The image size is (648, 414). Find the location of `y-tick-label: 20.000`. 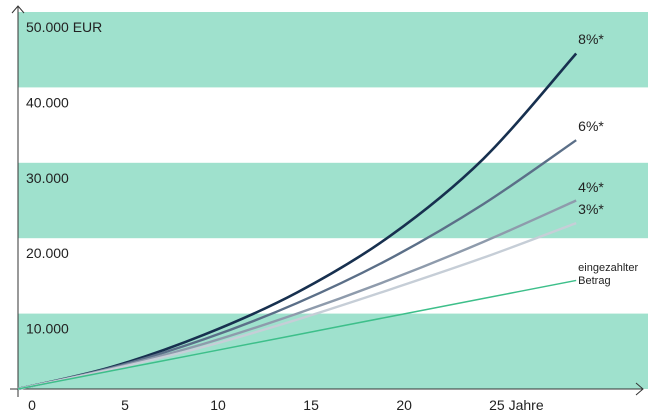

y-tick-label: 20.000 is located at coordinates (47, 253).